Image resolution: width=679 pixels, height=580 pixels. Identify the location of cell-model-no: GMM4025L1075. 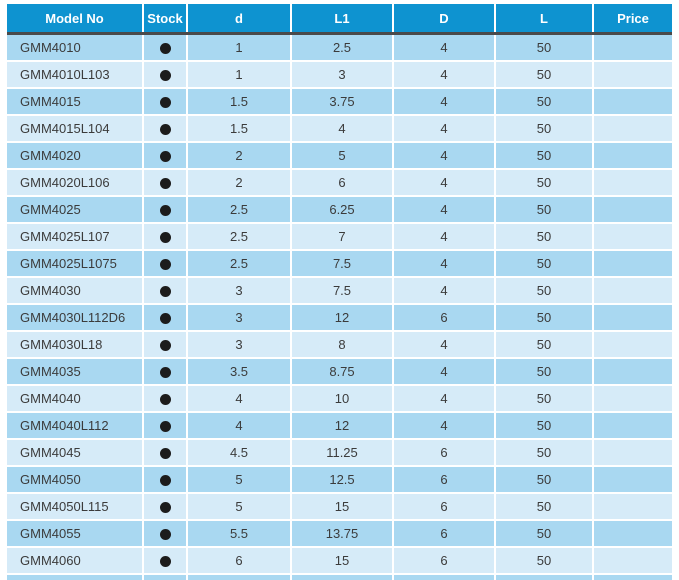
(75, 263).